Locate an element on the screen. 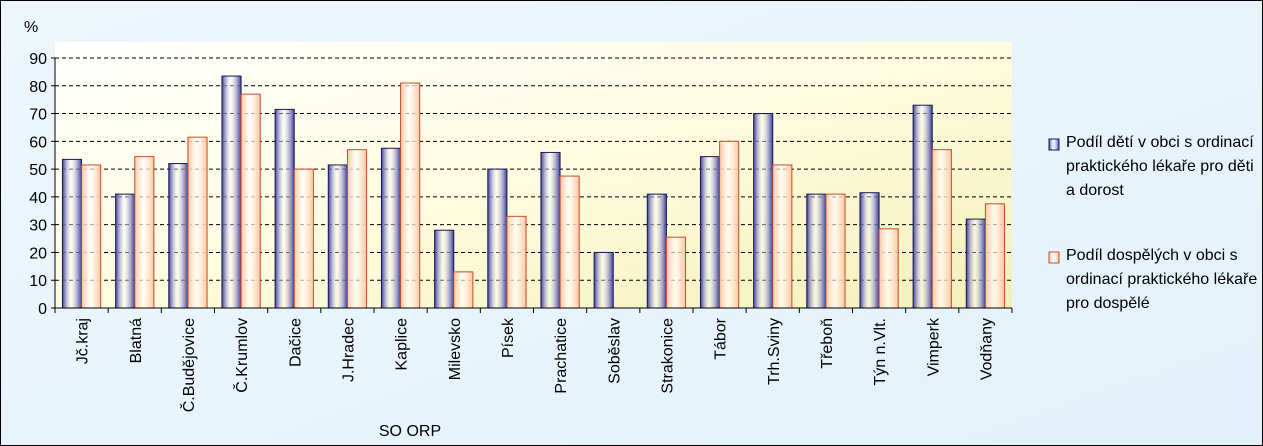 The image size is (1263, 446). y-tick-label: 80 is located at coordinates (38, 87).